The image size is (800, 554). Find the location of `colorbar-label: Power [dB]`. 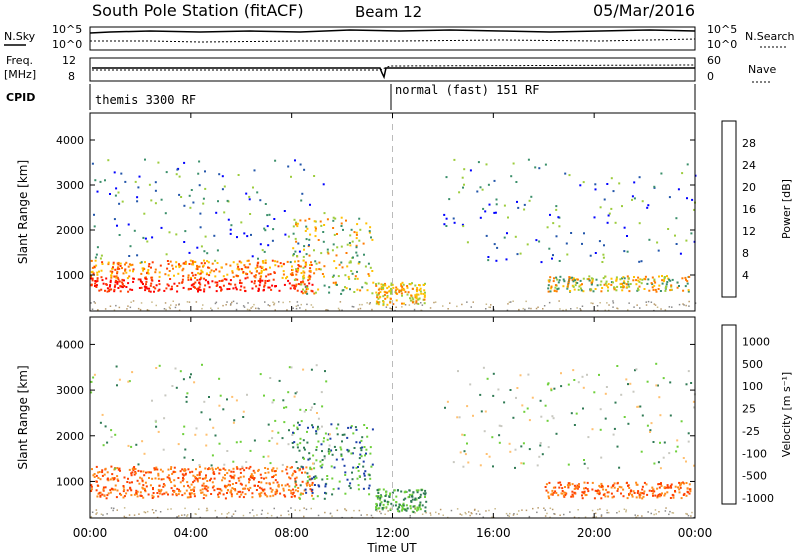

colorbar-label: Power [dB] is located at coordinates (786, 209).